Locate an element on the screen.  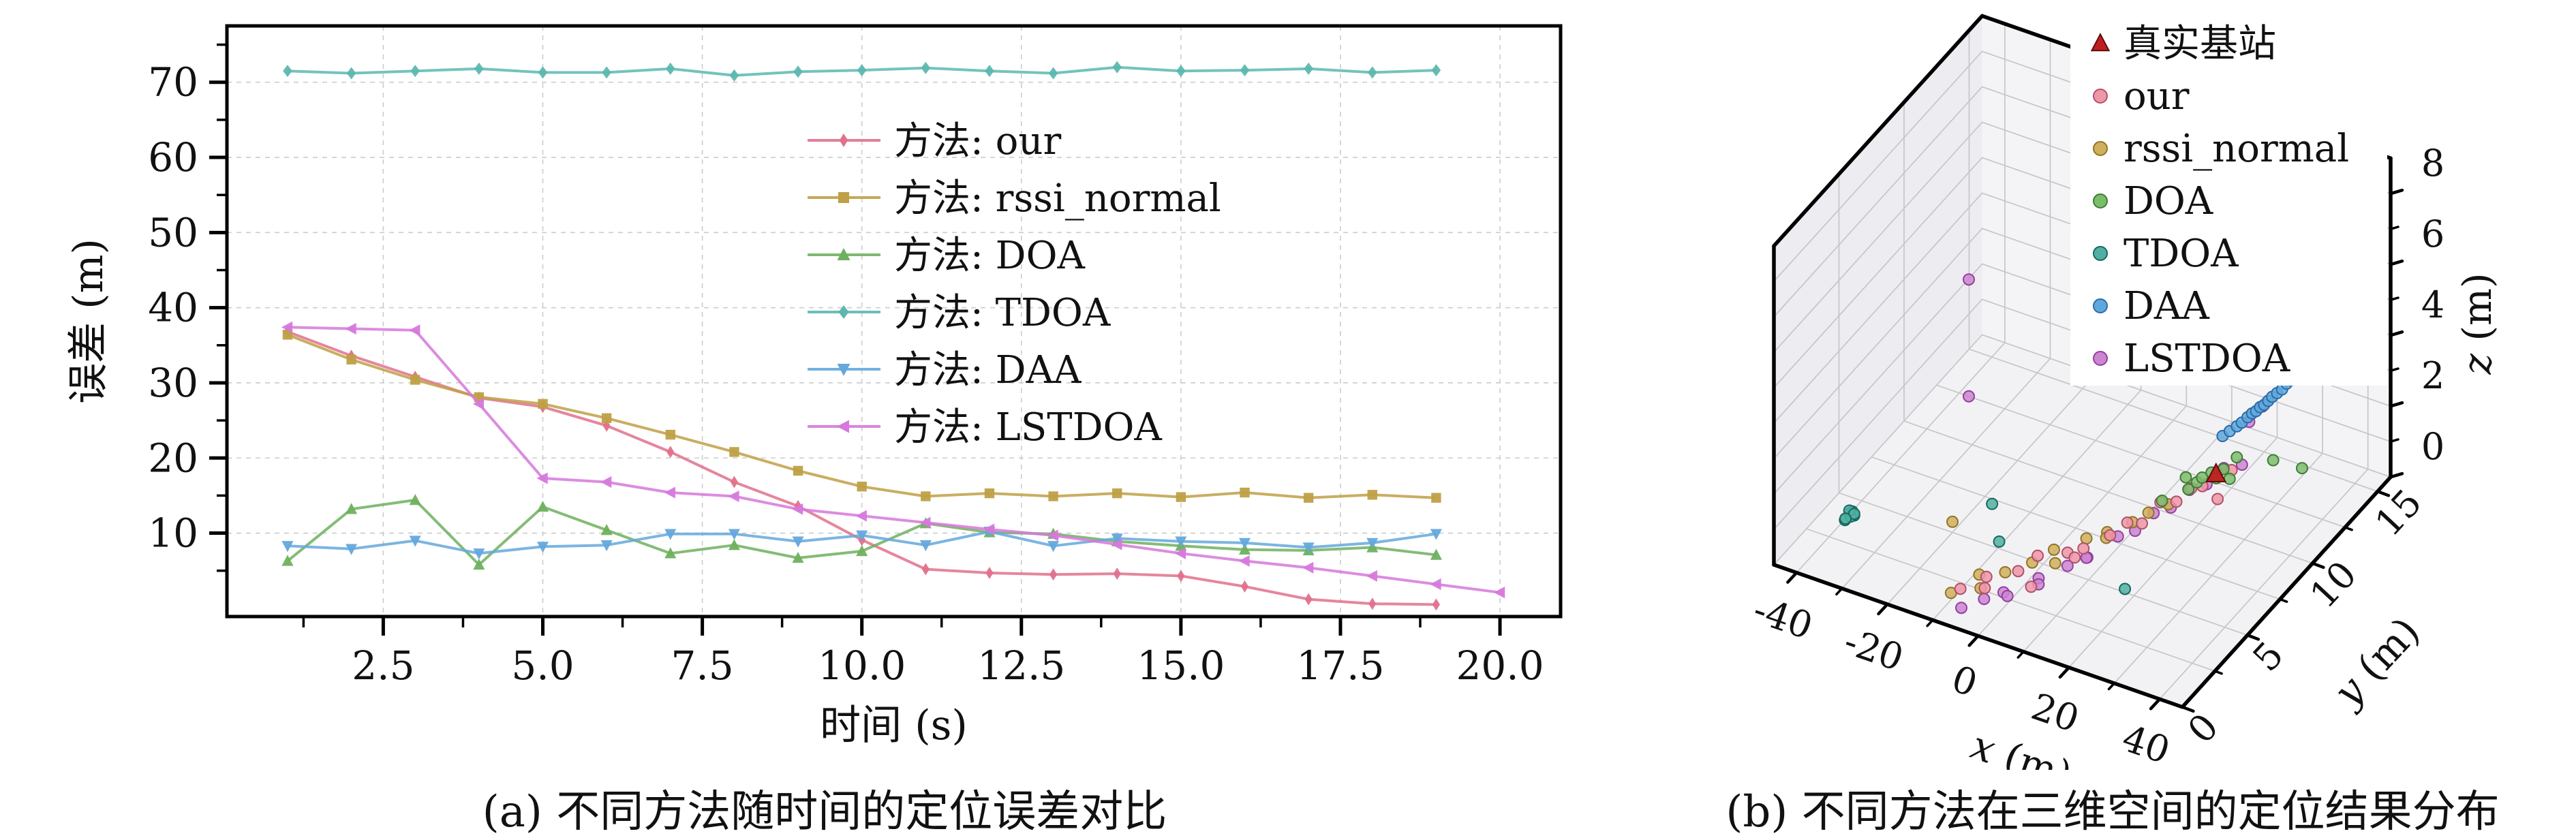
legend-label: 方法: our is located at coordinates (977, 141).